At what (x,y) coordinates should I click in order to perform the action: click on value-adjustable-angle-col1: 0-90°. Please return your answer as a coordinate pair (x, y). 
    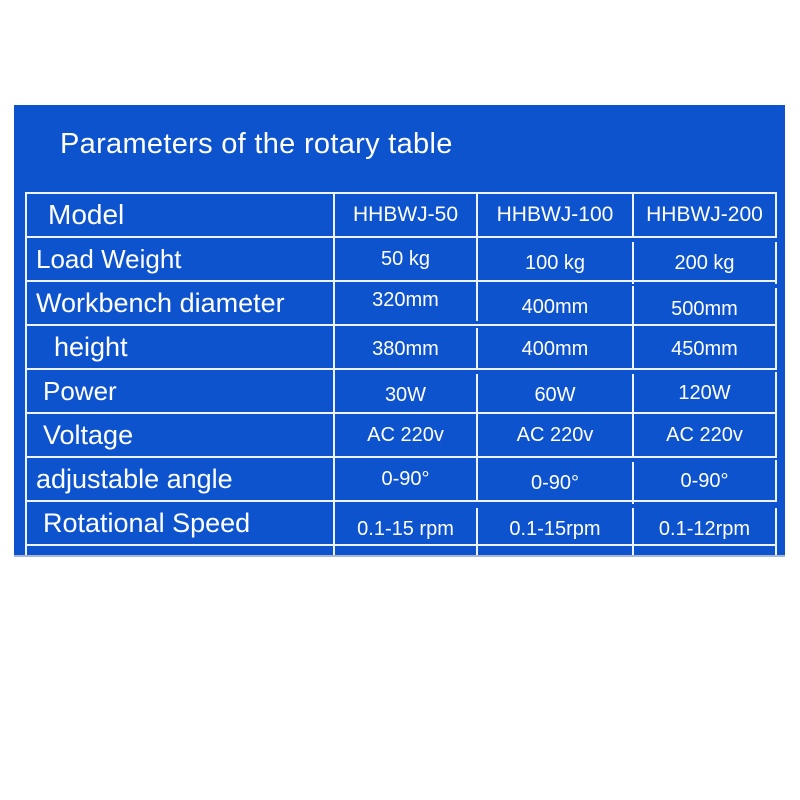
    Looking at the image, I should click on (406, 479).